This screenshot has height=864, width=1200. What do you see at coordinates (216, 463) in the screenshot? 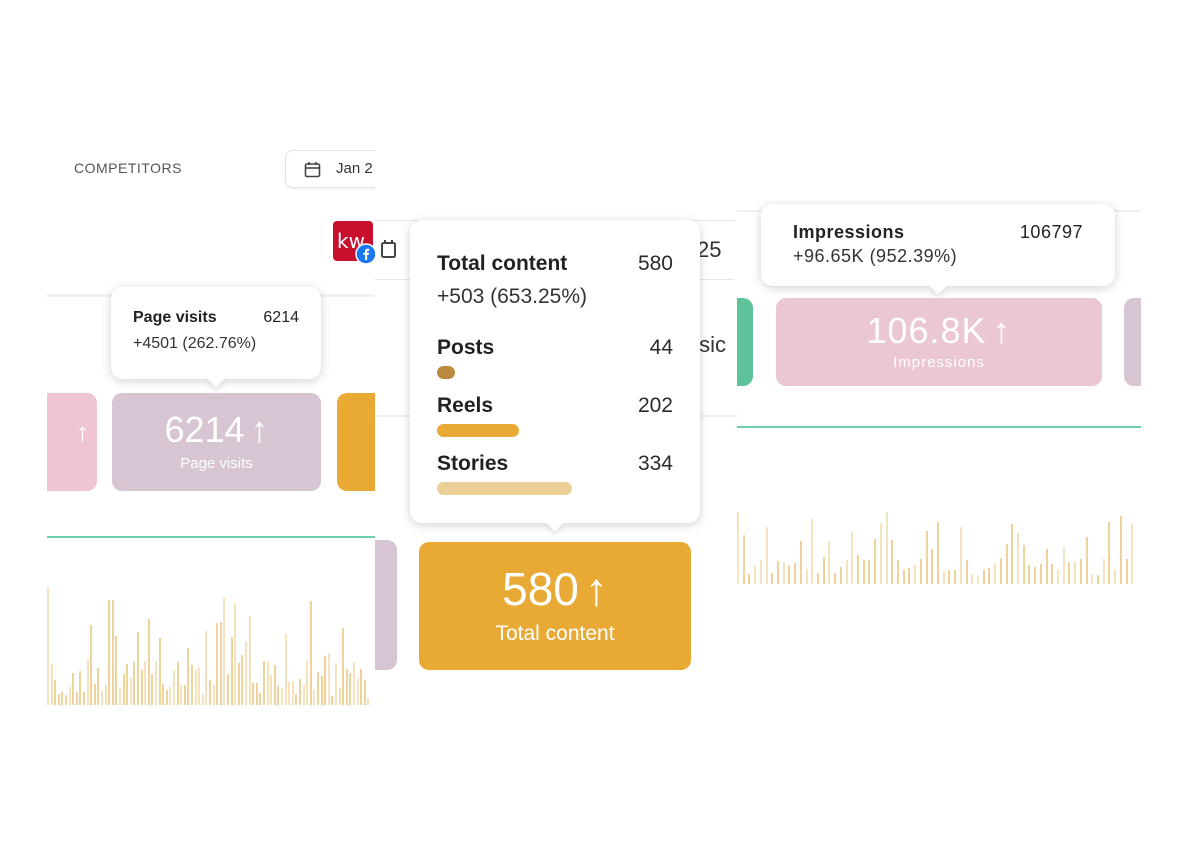
I see `card-label: Page visits` at bounding box center [216, 463].